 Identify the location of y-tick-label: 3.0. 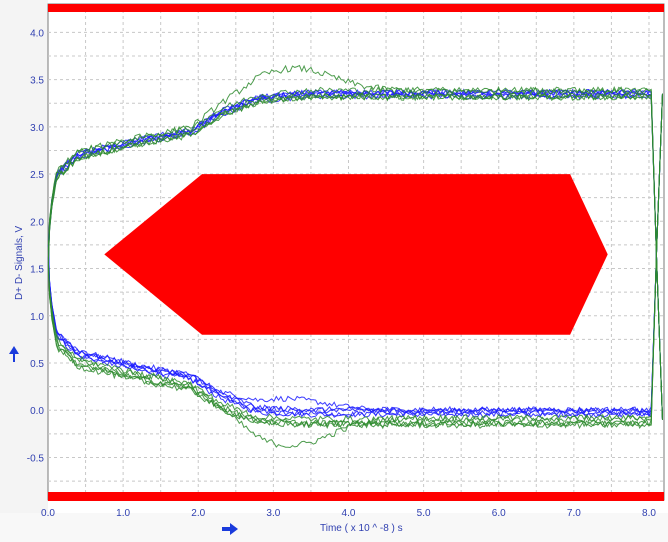
(37, 128).